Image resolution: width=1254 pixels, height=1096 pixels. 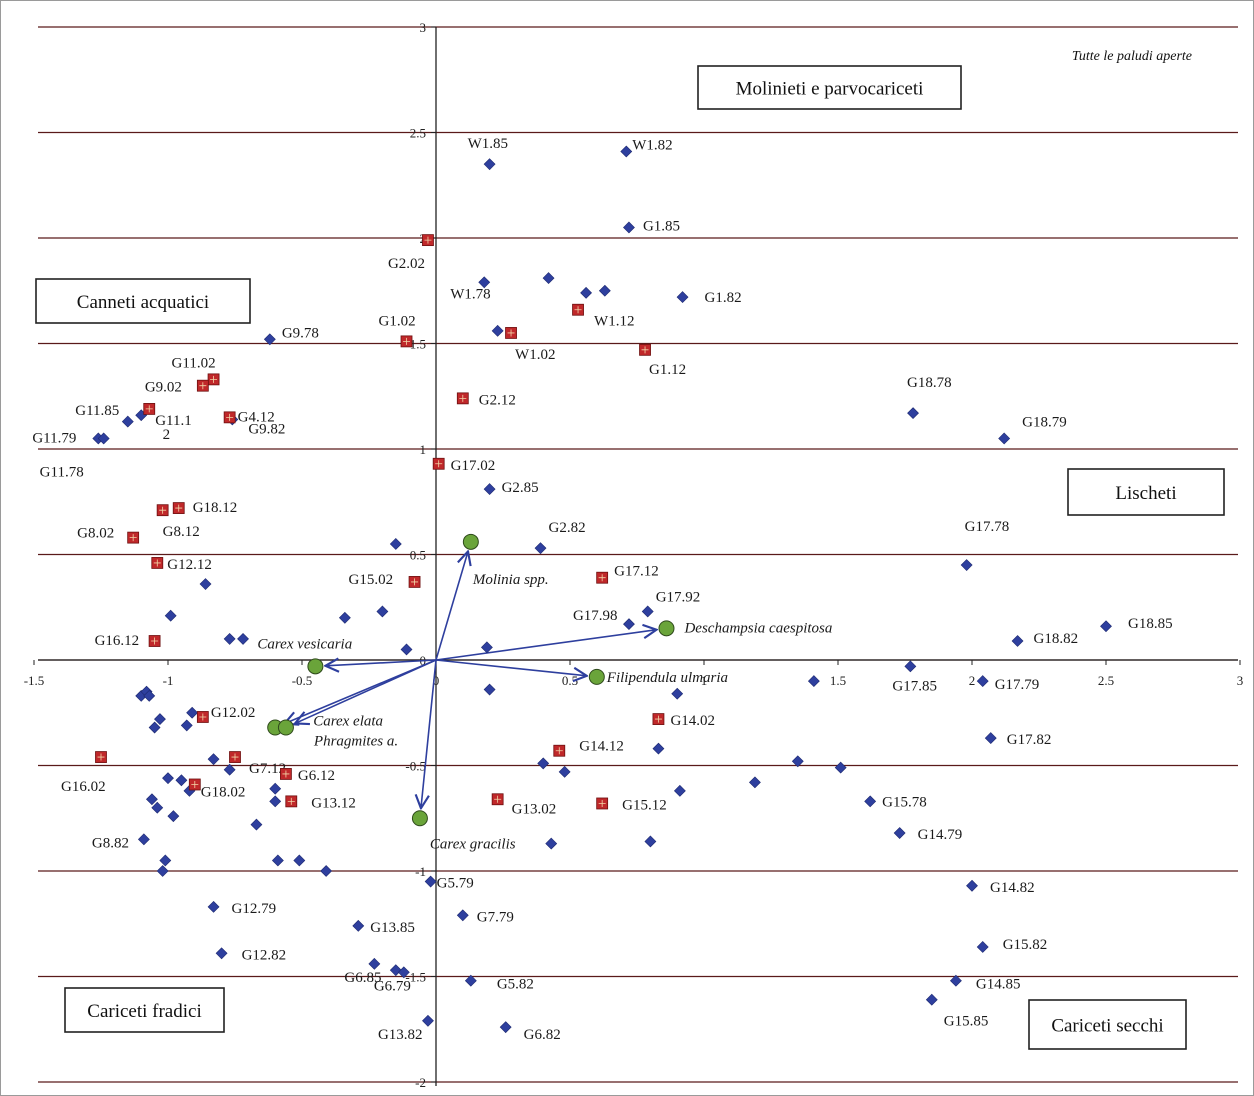 I want to click on point-label-w1-02: W1.02, so click(x=535, y=355).